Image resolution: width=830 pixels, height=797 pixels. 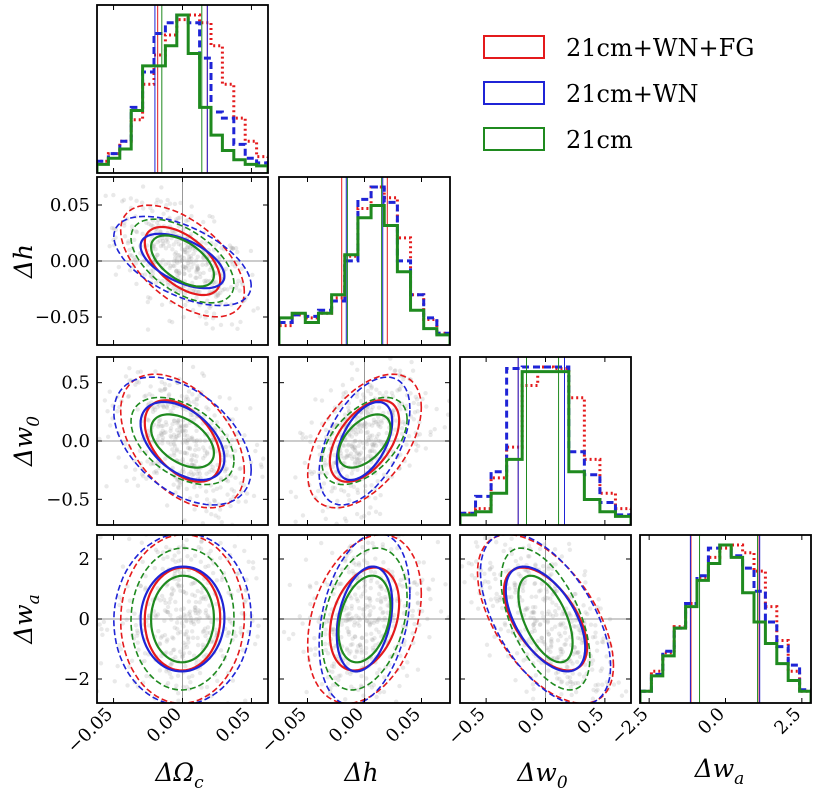 I want to click on y-tick-label: 0, so click(x=84, y=619).